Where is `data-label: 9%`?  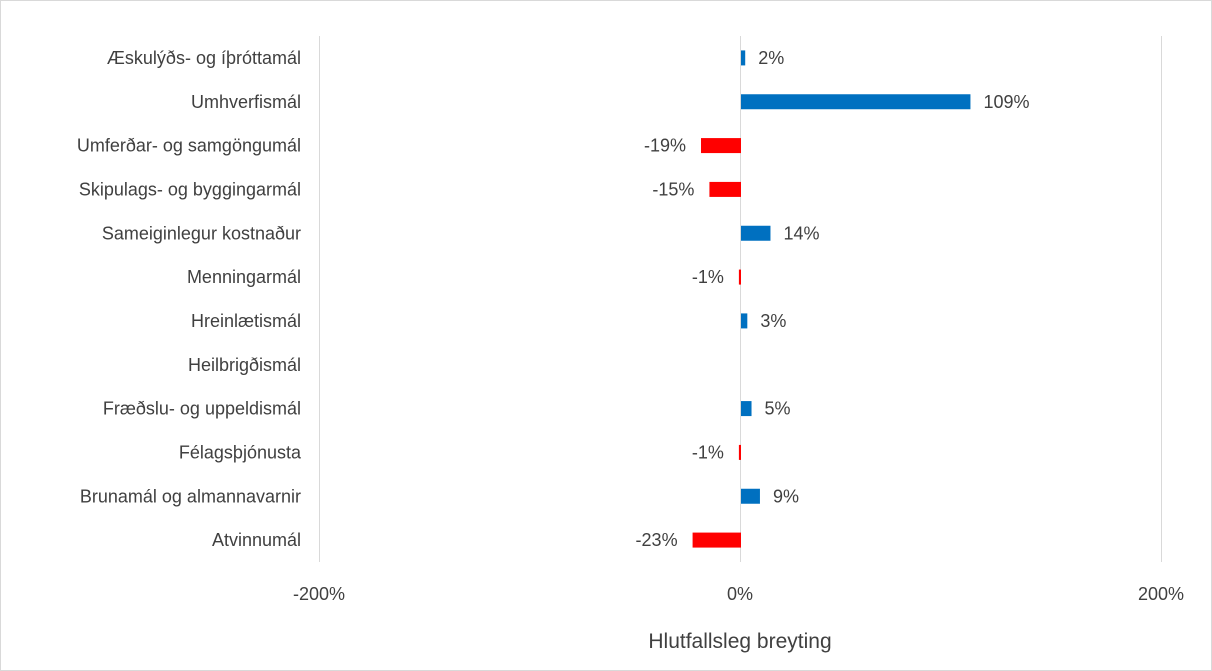 data-label: 9% is located at coordinates (786, 496).